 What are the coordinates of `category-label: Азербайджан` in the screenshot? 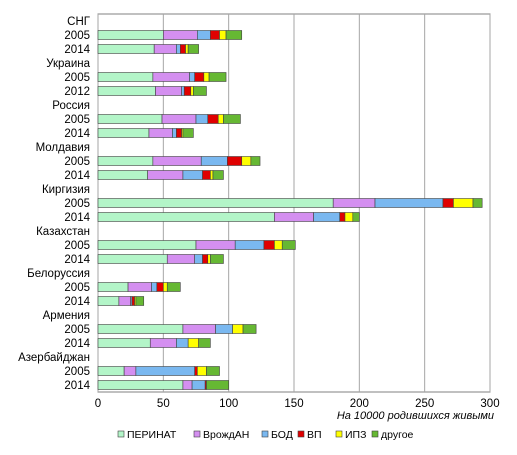 It's located at (54, 358).